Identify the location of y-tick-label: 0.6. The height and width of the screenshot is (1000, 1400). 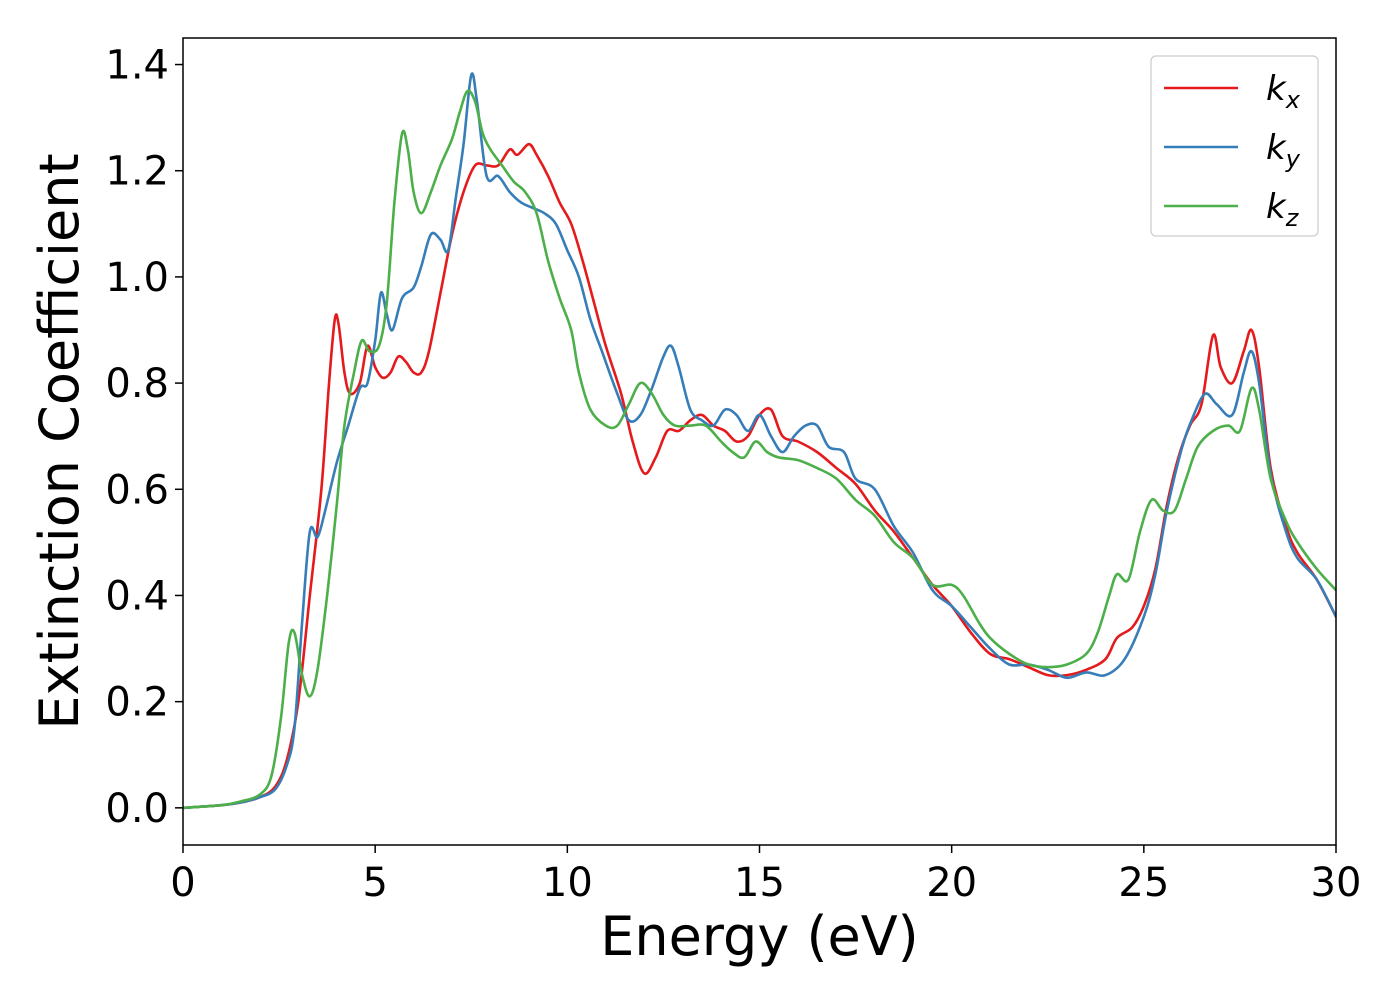
(137, 490).